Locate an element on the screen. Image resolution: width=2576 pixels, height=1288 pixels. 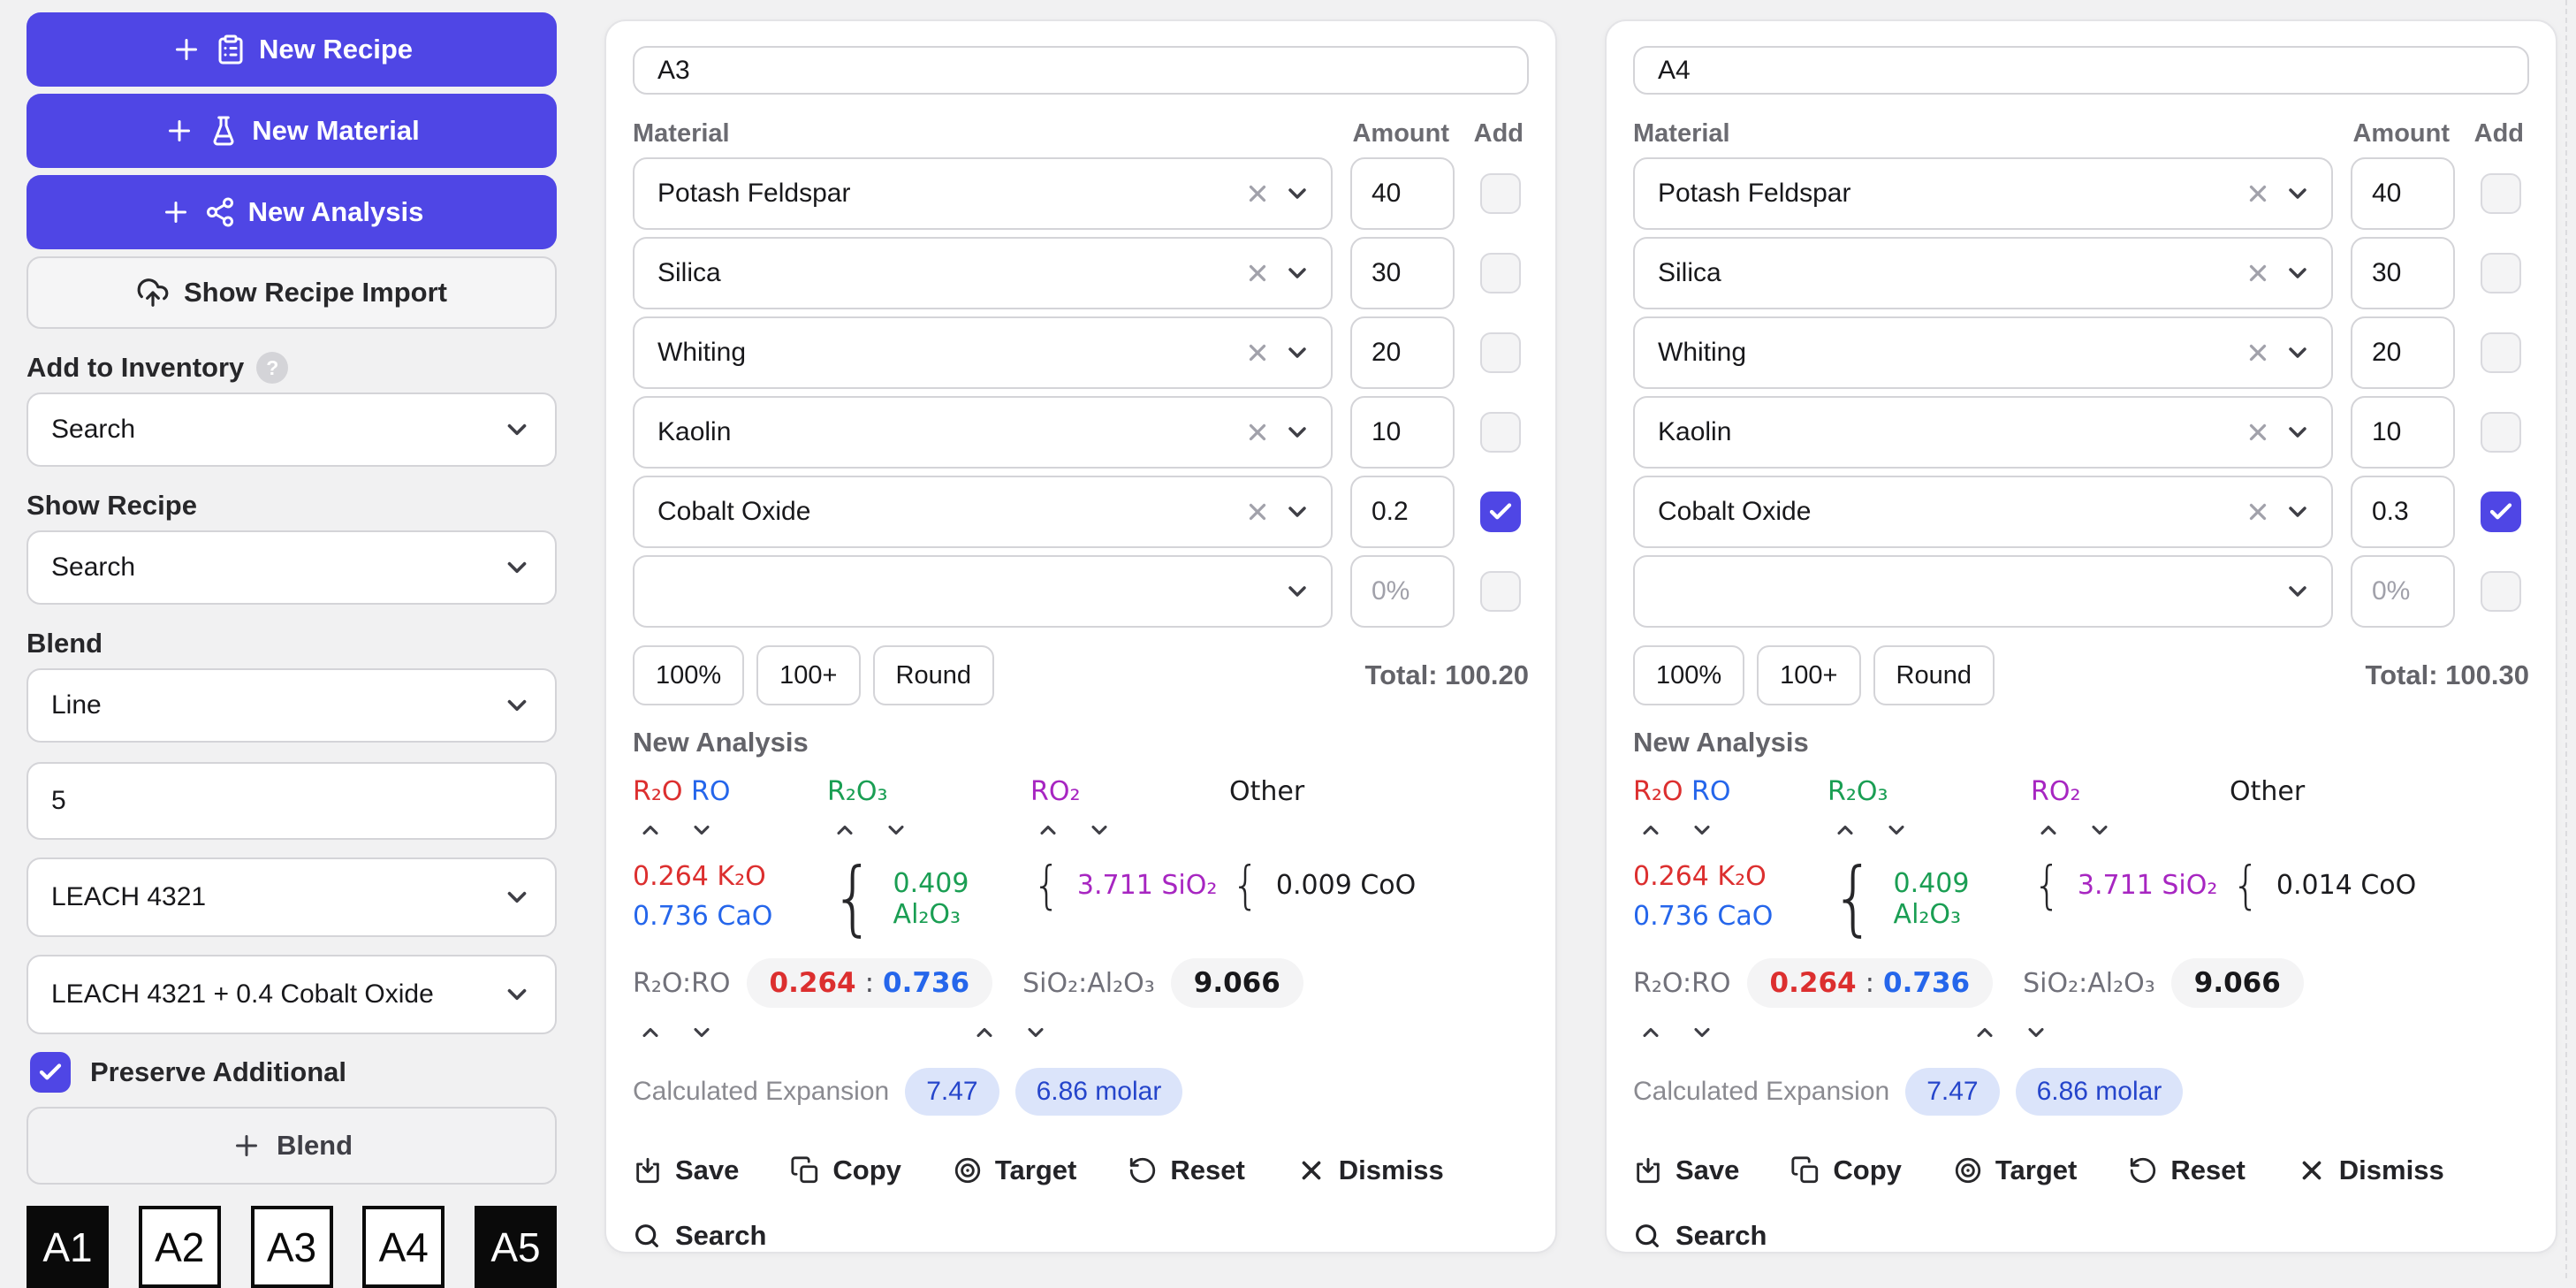
tab-a1: A1 is located at coordinates (68, 1247).